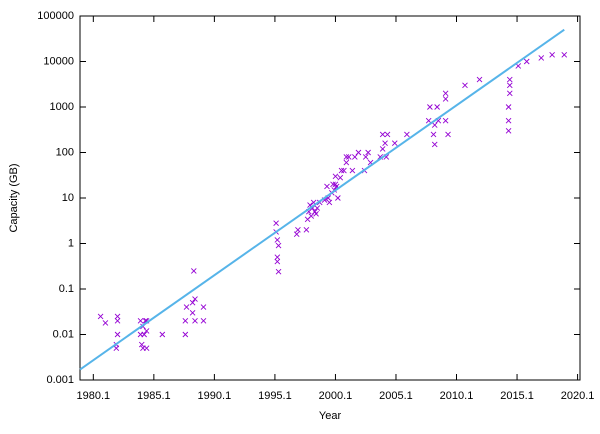 Image resolution: width=600 pixels, height=434 pixels. Describe the element at coordinates (578, 396) in the screenshot. I see `x-tick-label: 2020.1` at that location.